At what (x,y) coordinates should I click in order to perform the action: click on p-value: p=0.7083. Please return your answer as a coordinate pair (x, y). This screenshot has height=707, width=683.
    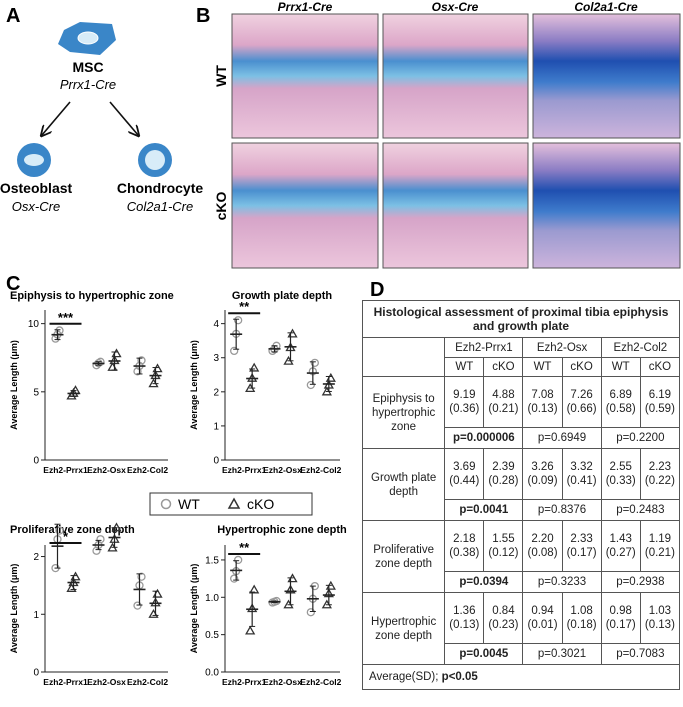
    Looking at the image, I should click on (640, 654).